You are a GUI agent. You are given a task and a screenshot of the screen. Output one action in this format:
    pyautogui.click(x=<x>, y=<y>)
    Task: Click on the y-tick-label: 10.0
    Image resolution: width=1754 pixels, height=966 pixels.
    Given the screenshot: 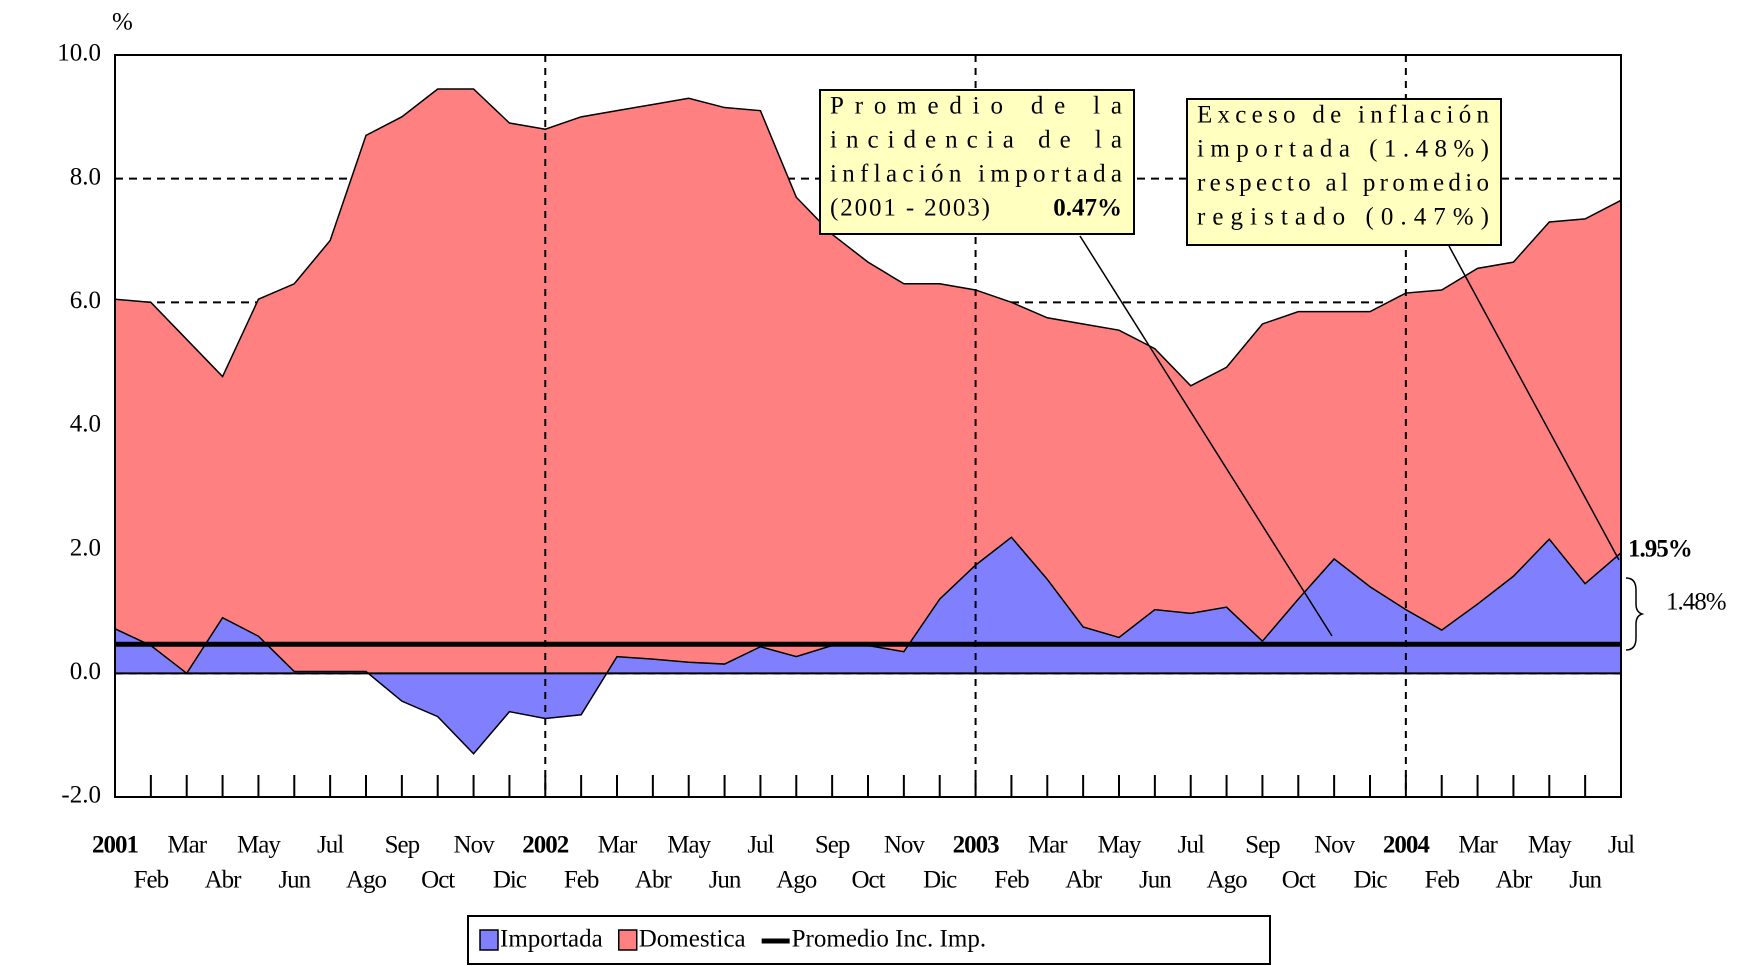 What is the action you would take?
    pyautogui.click(x=79, y=53)
    